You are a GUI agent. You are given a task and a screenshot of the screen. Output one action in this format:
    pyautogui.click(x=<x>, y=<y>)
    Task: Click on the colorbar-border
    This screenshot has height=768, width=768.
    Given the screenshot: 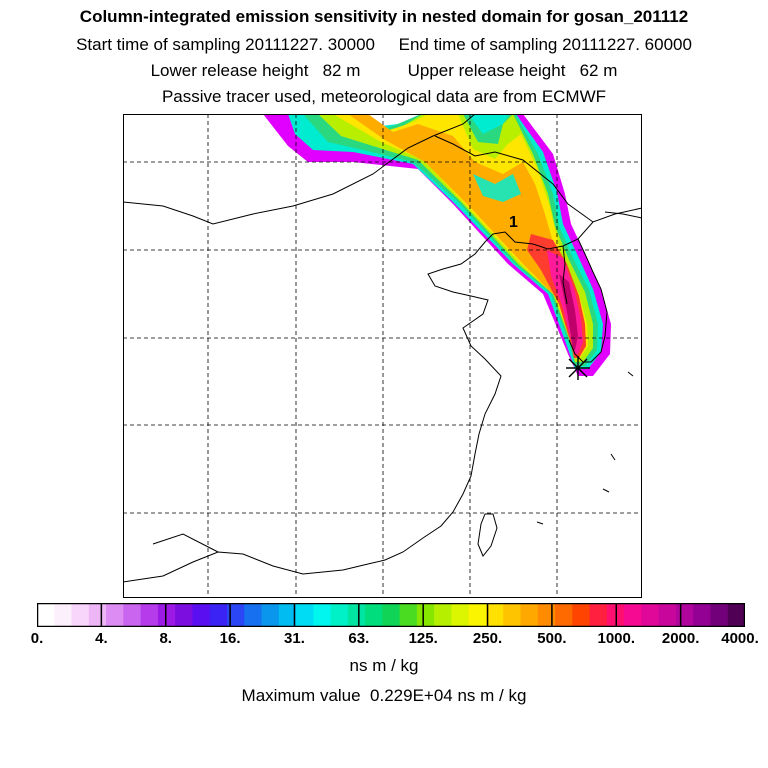 What is the action you would take?
    pyautogui.click(x=391, y=615)
    